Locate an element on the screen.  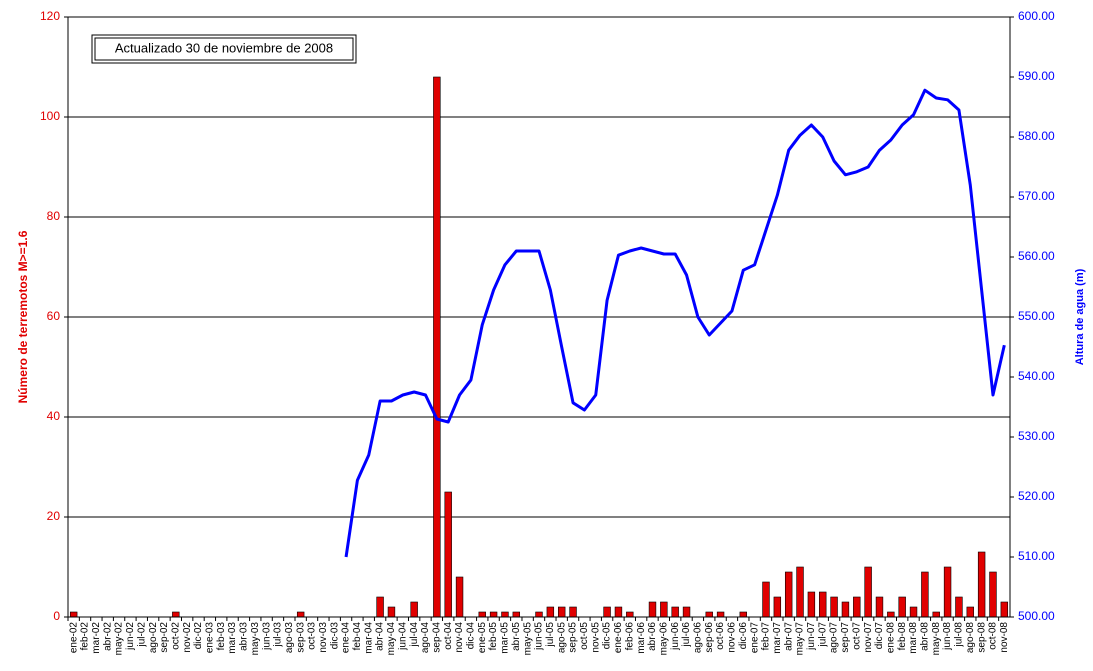
x-tick-label: dic-03 is located at coordinates (334, 636).